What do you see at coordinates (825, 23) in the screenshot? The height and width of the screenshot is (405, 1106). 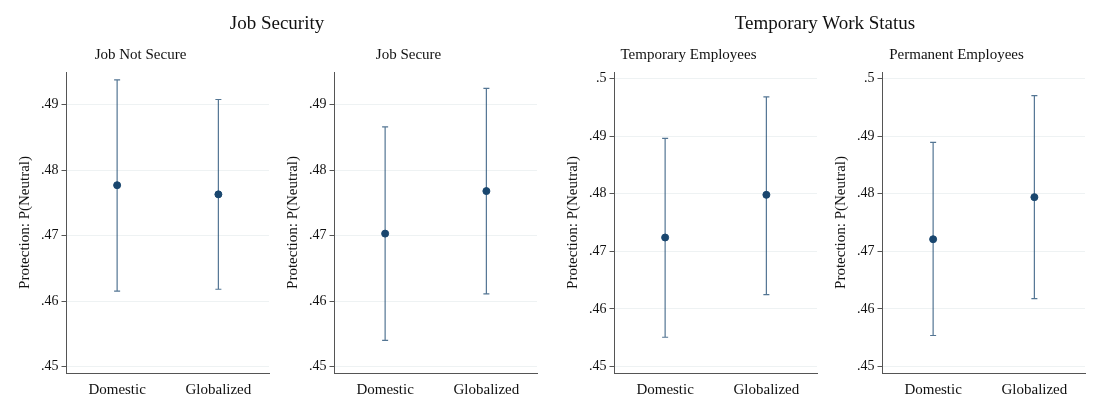 I see `chart-title: Temporary Work Status` at bounding box center [825, 23].